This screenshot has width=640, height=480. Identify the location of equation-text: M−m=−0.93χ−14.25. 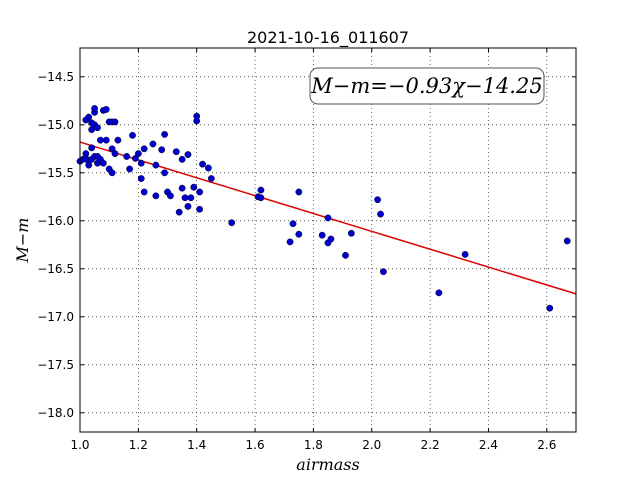
(426, 86).